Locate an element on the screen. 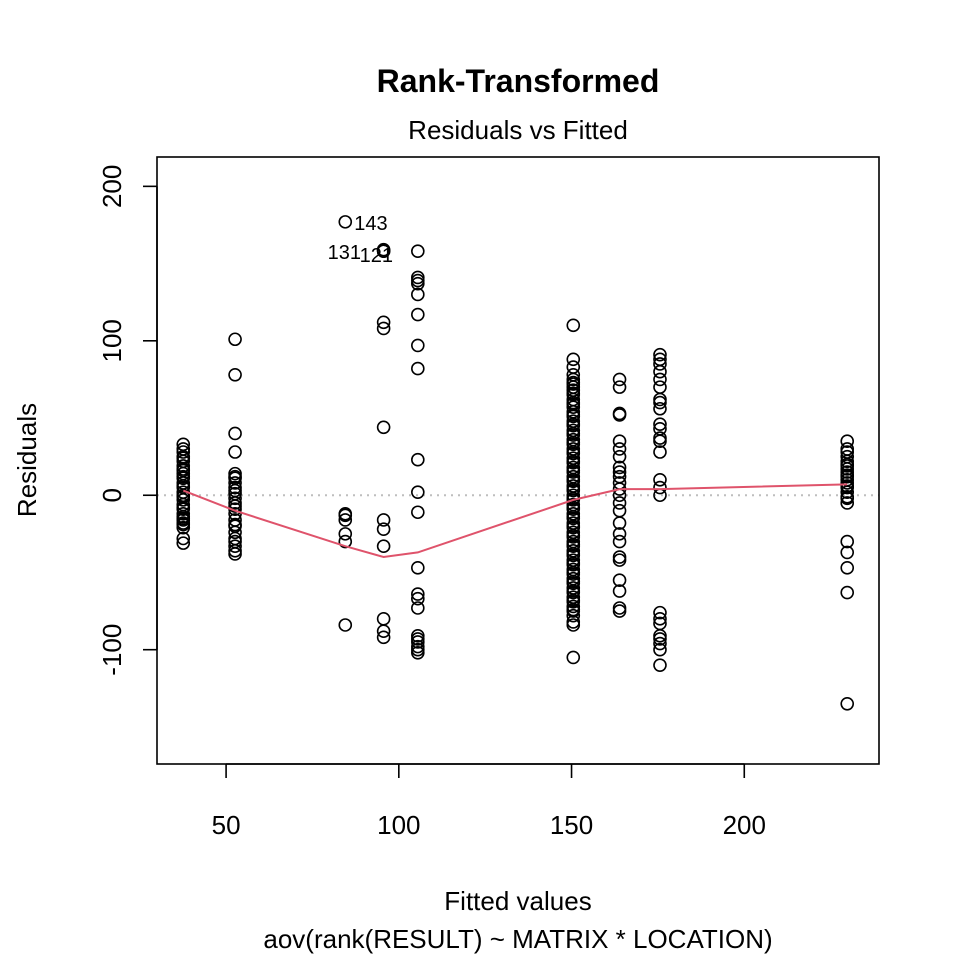 The height and width of the screenshot is (960, 960). y-tick-label: -100 is located at coordinates (112, 650).